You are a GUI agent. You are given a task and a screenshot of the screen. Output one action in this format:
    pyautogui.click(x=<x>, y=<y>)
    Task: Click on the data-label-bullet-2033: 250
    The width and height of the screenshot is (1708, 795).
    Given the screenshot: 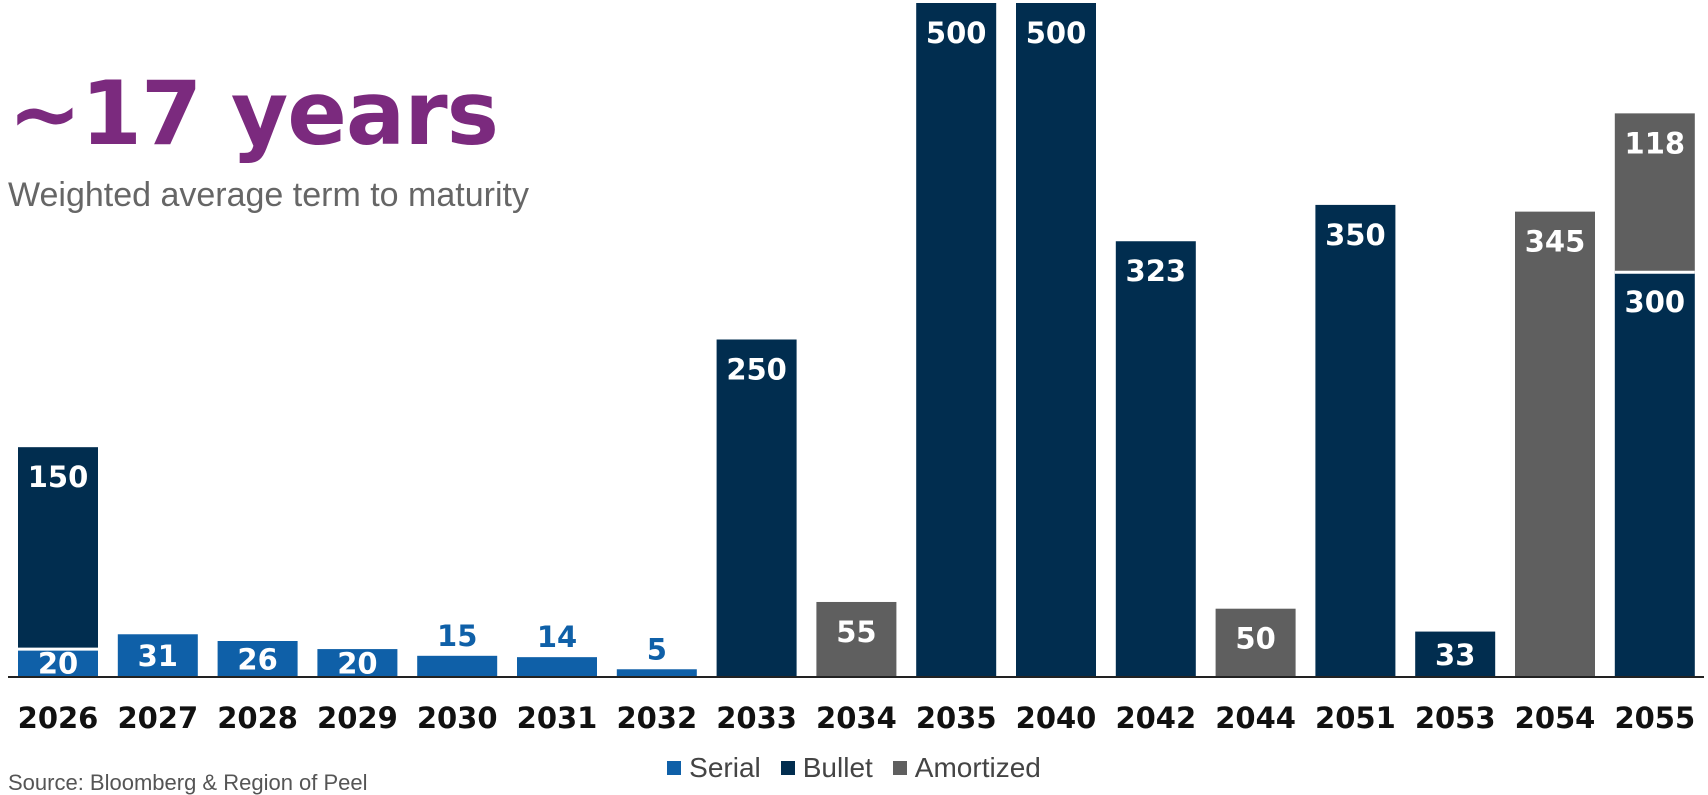 What is the action you would take?
    pyautogui.click(x=756, y=370)
    